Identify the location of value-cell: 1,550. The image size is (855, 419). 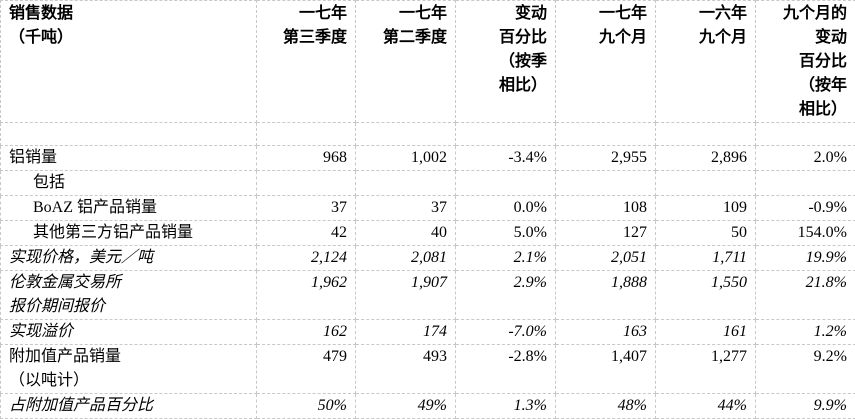
(705, 295).